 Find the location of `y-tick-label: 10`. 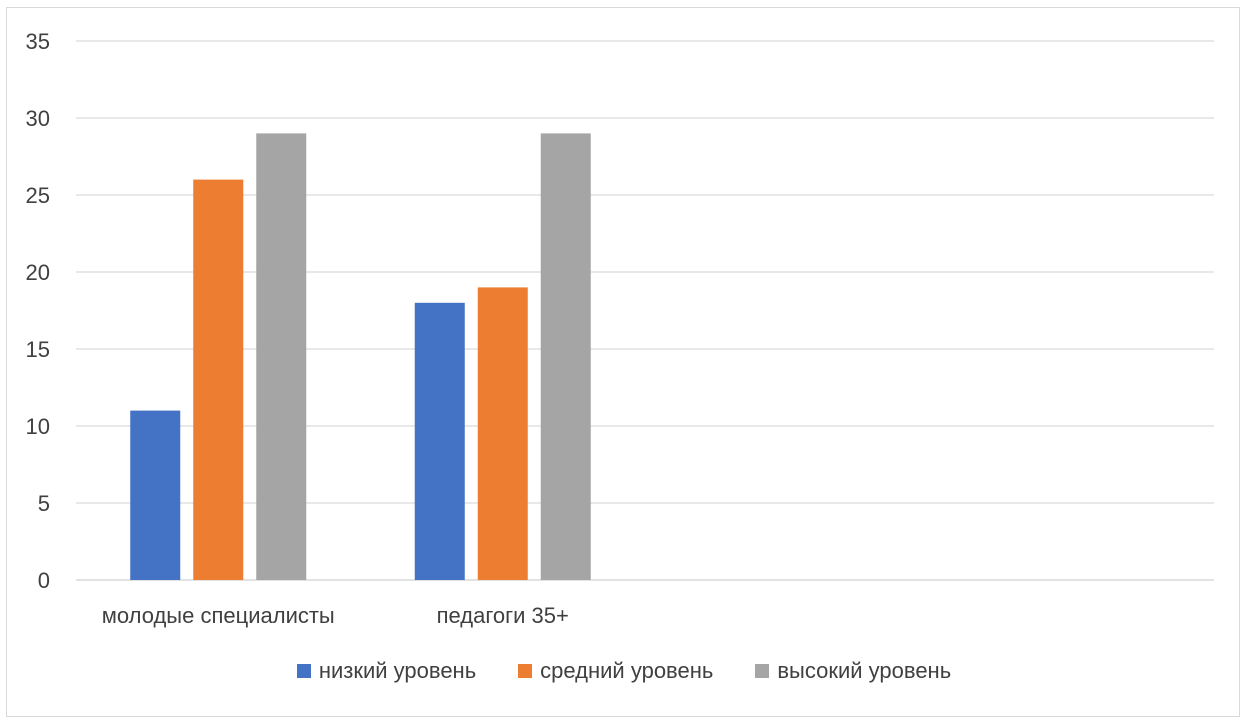

y-tick-label: 10 is located at coordinates (38, 426).